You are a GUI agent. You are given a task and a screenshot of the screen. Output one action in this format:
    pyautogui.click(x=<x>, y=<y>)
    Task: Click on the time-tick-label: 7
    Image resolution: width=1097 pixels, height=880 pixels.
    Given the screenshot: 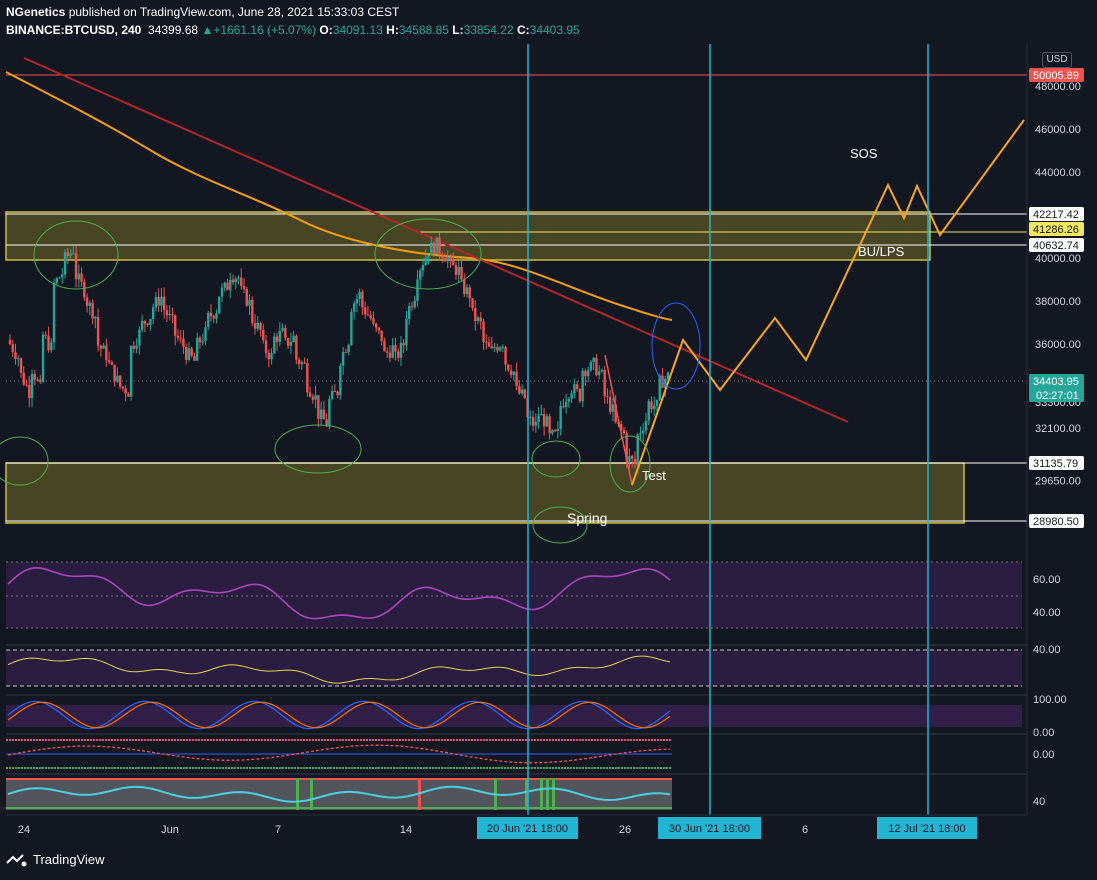 What is the action you would take?
    pyautogui.click(x=278, y=830)
    